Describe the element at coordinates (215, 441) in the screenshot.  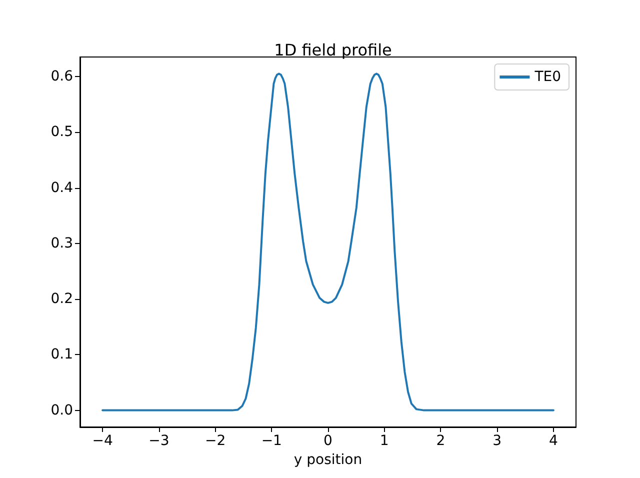
I see `x-tick-label: −2` at that location.